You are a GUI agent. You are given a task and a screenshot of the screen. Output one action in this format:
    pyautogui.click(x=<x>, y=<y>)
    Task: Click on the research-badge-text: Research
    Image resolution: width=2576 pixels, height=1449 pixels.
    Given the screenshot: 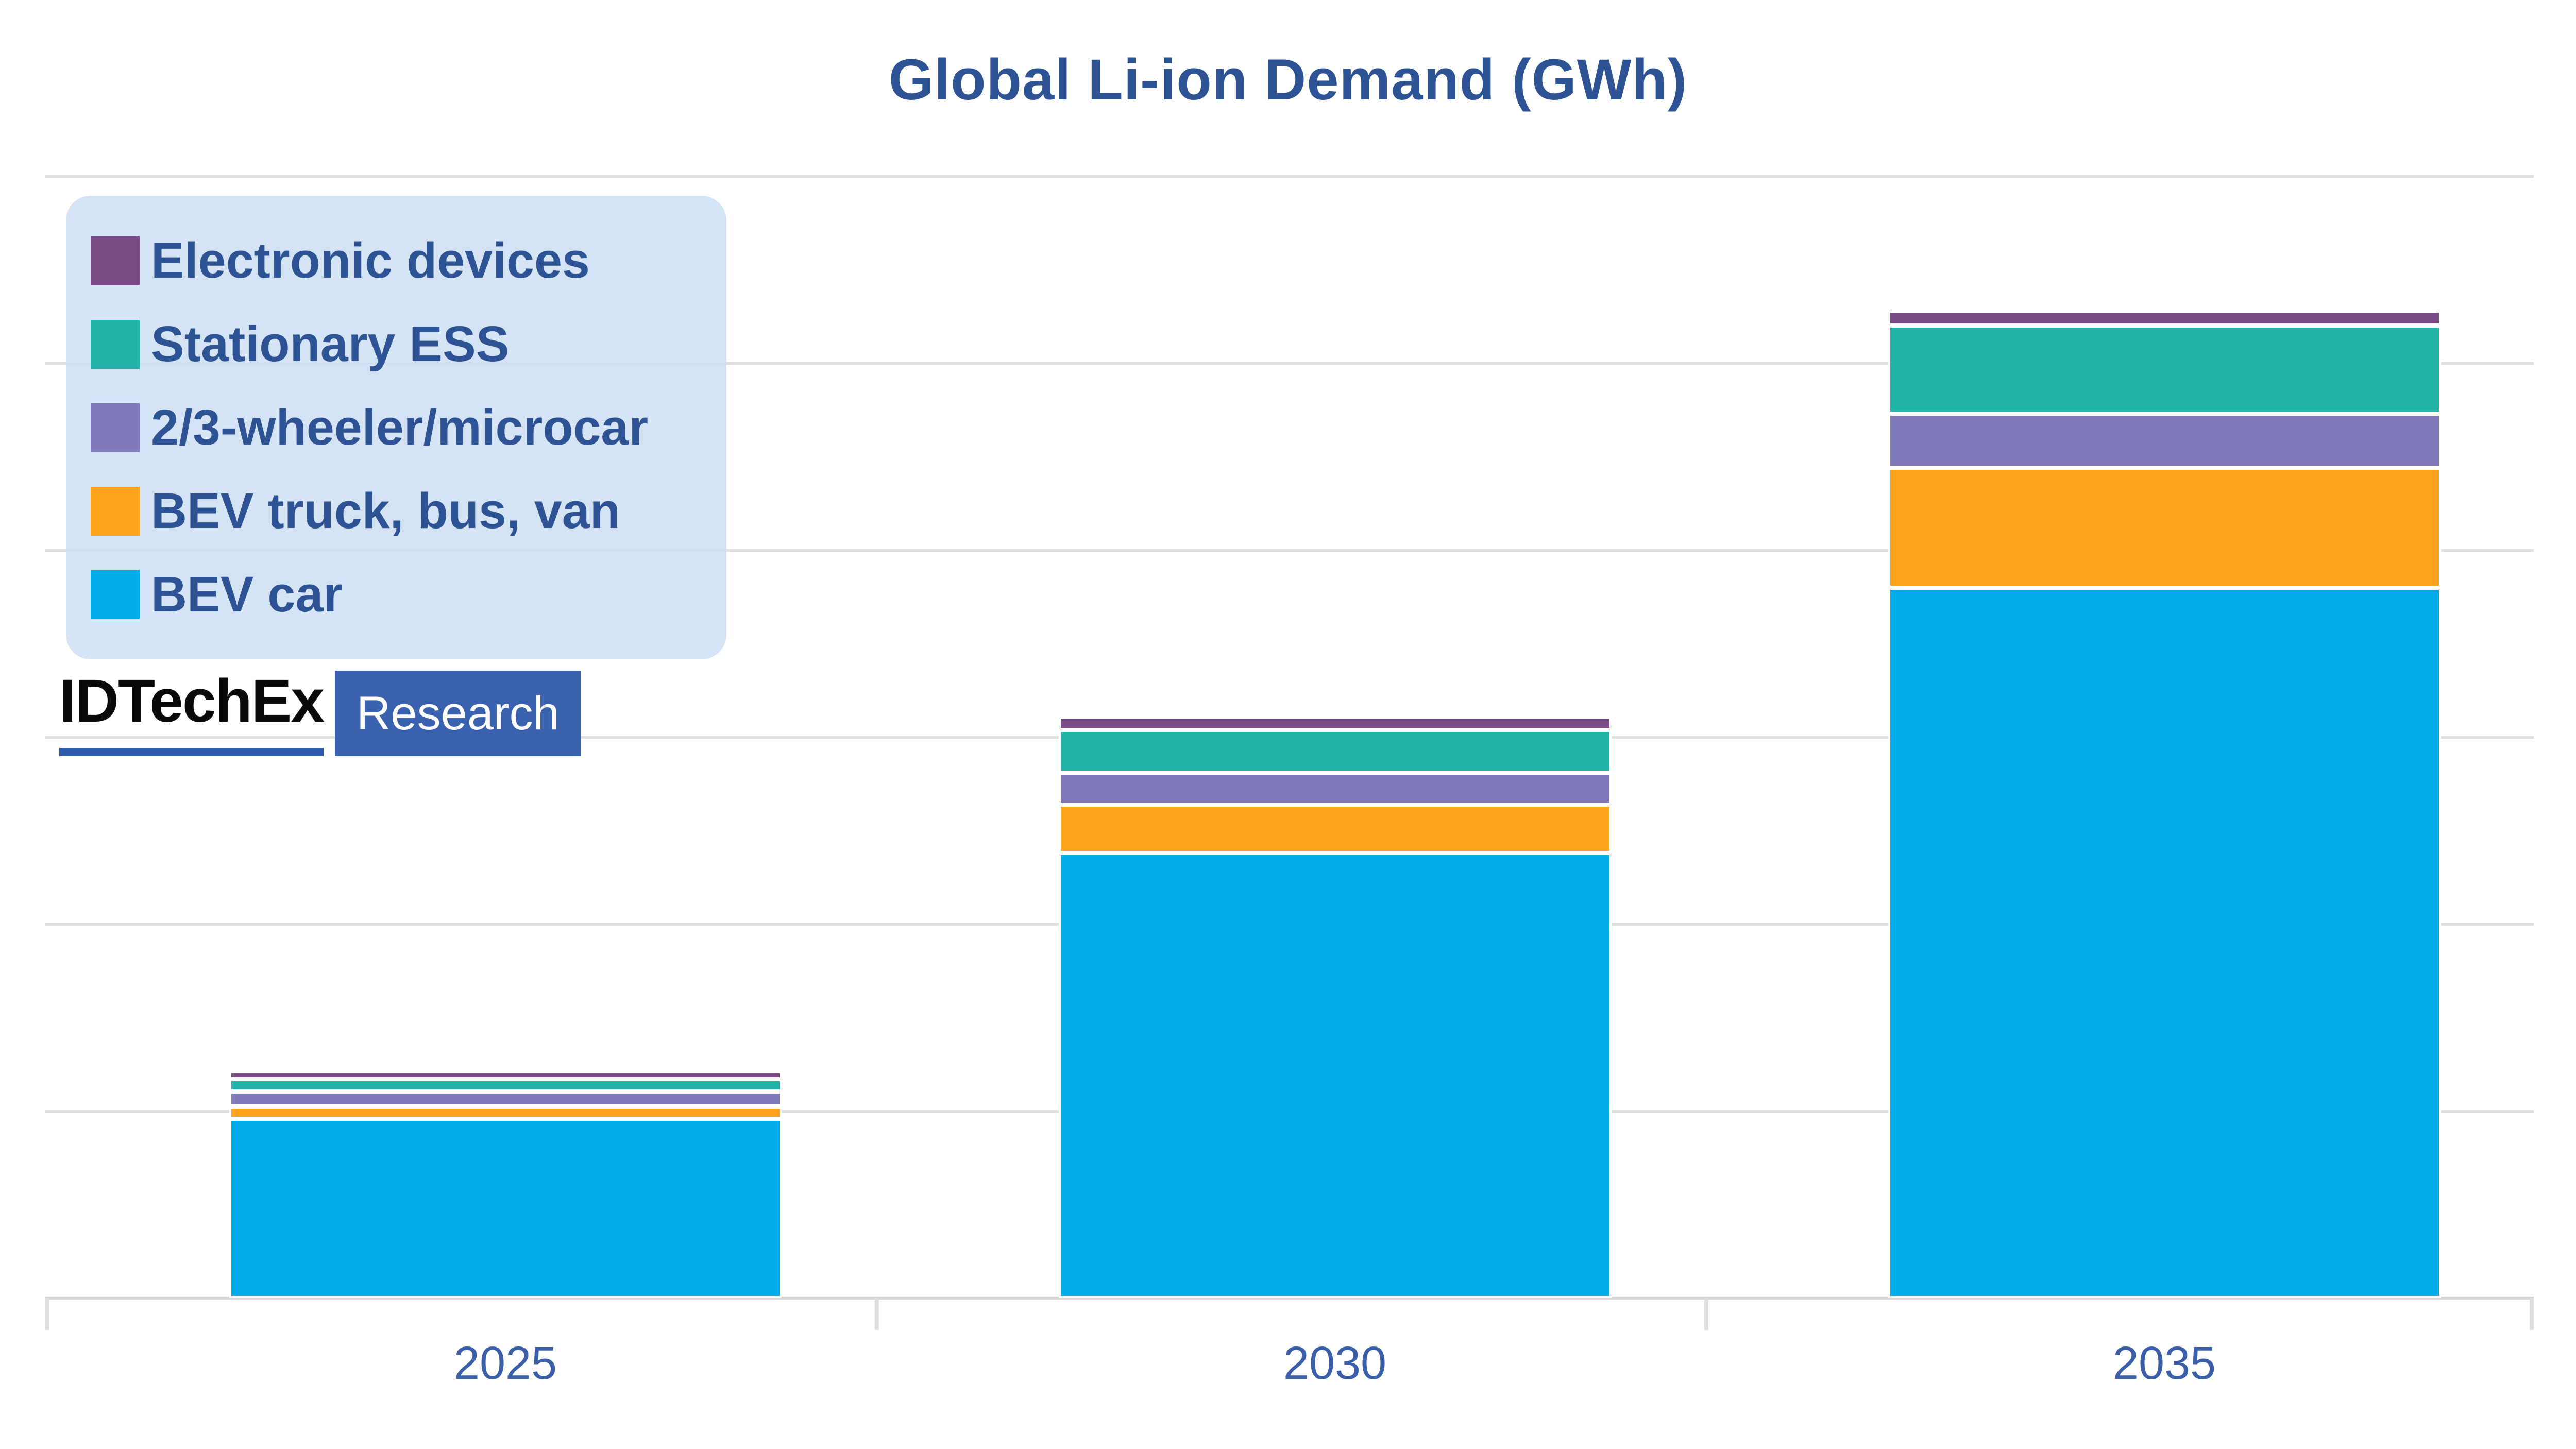 What is the action you would take?
    pyautogui.click(x=458, y=714)
    